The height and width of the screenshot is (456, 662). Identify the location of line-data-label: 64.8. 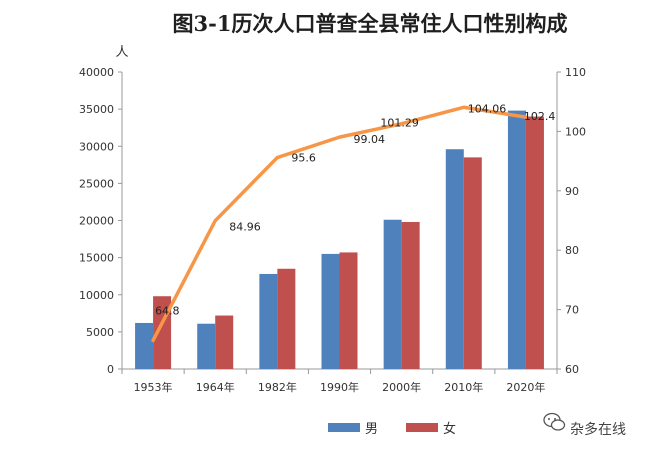
(167, 310).